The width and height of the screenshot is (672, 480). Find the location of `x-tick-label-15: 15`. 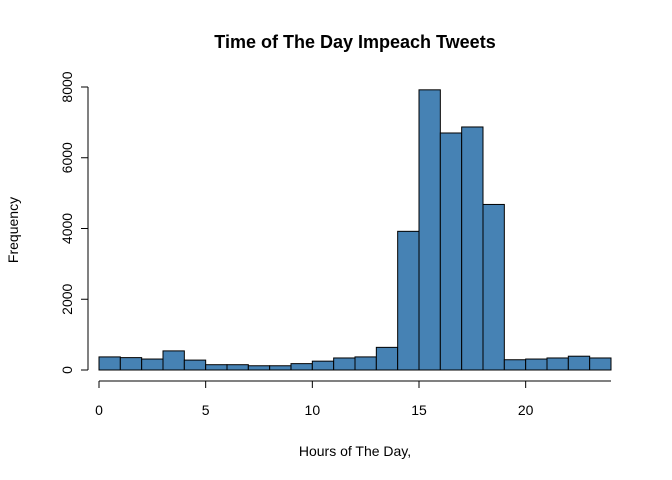

x-tick-label-15: 15 is located at coordinates (419, 410).